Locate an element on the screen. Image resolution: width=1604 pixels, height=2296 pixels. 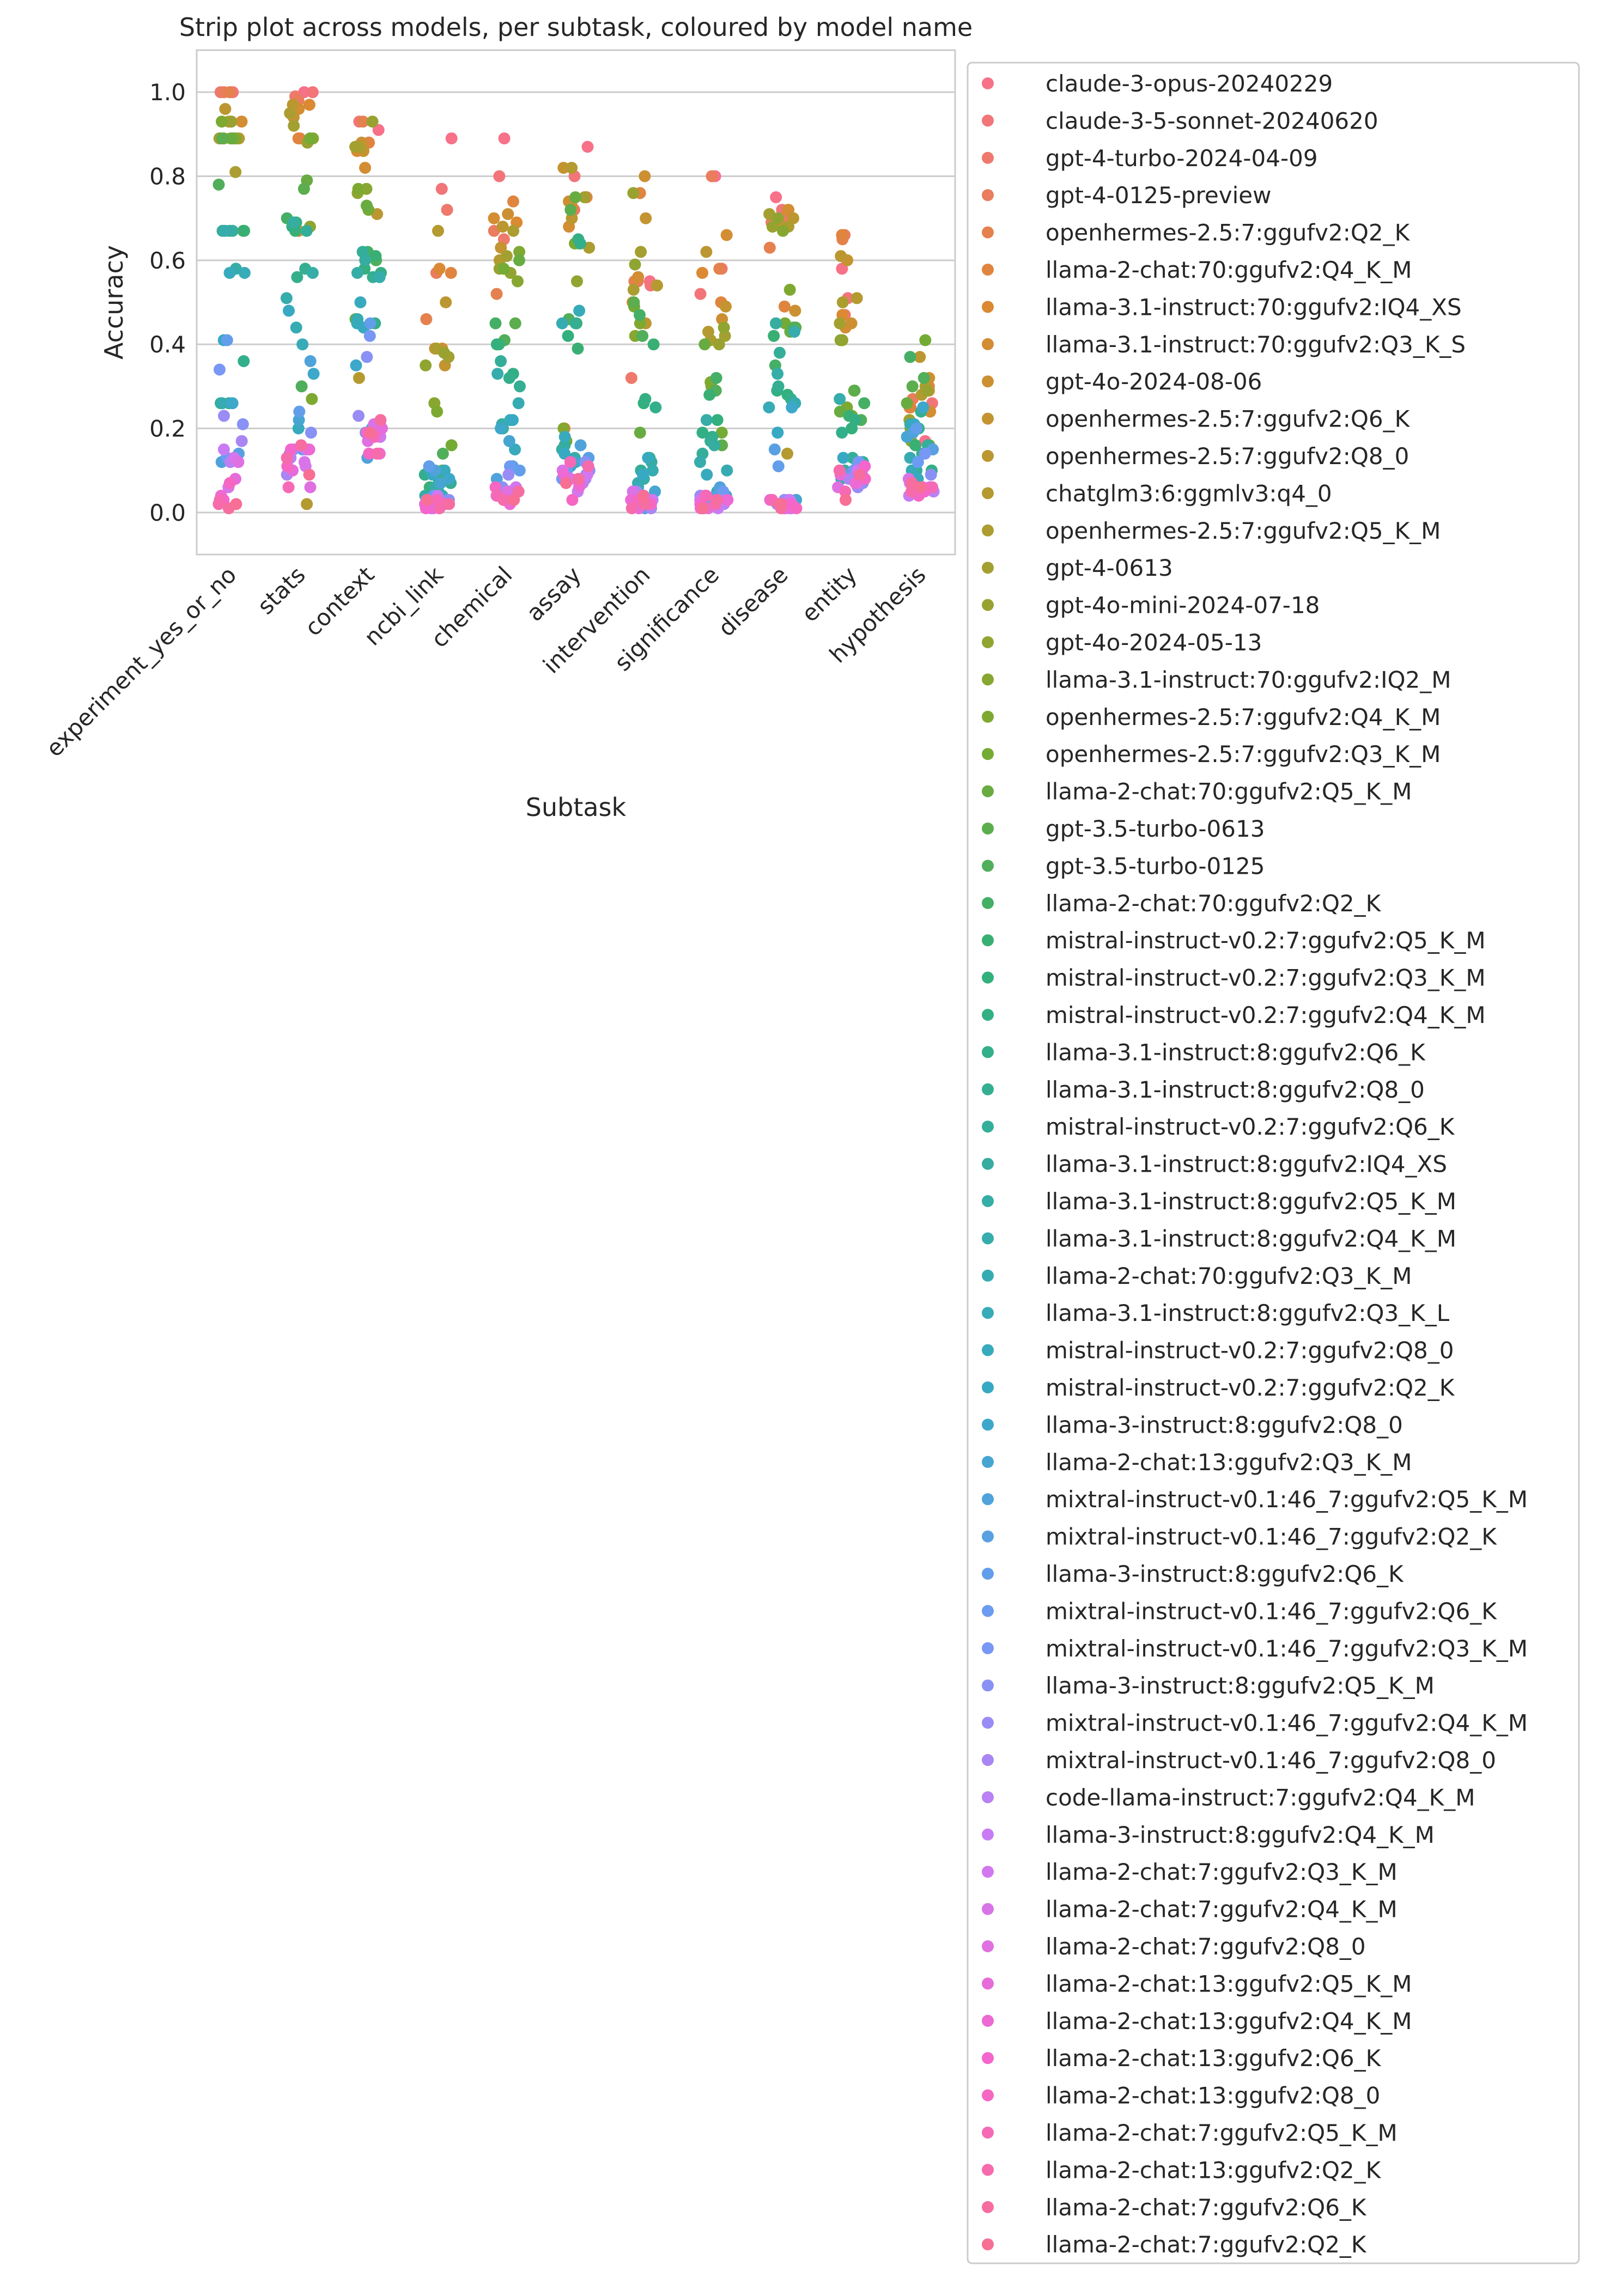
legend-item: openhermes-2.5:7:ggufv2:Q3_K_M is located at coordinates (1211, 754).